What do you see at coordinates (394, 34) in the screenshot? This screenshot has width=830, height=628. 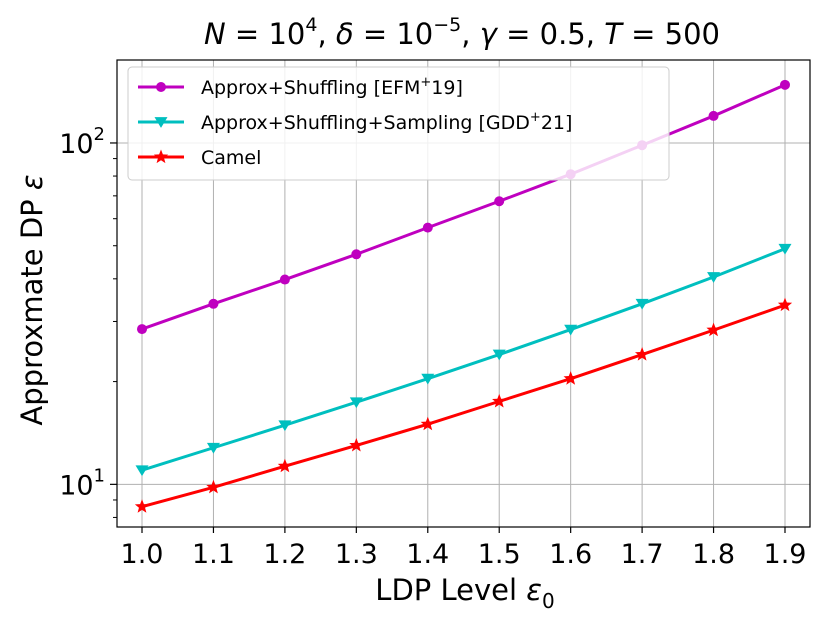 I see `title-delta-eq: = 10` at bounding box center [394, 34].